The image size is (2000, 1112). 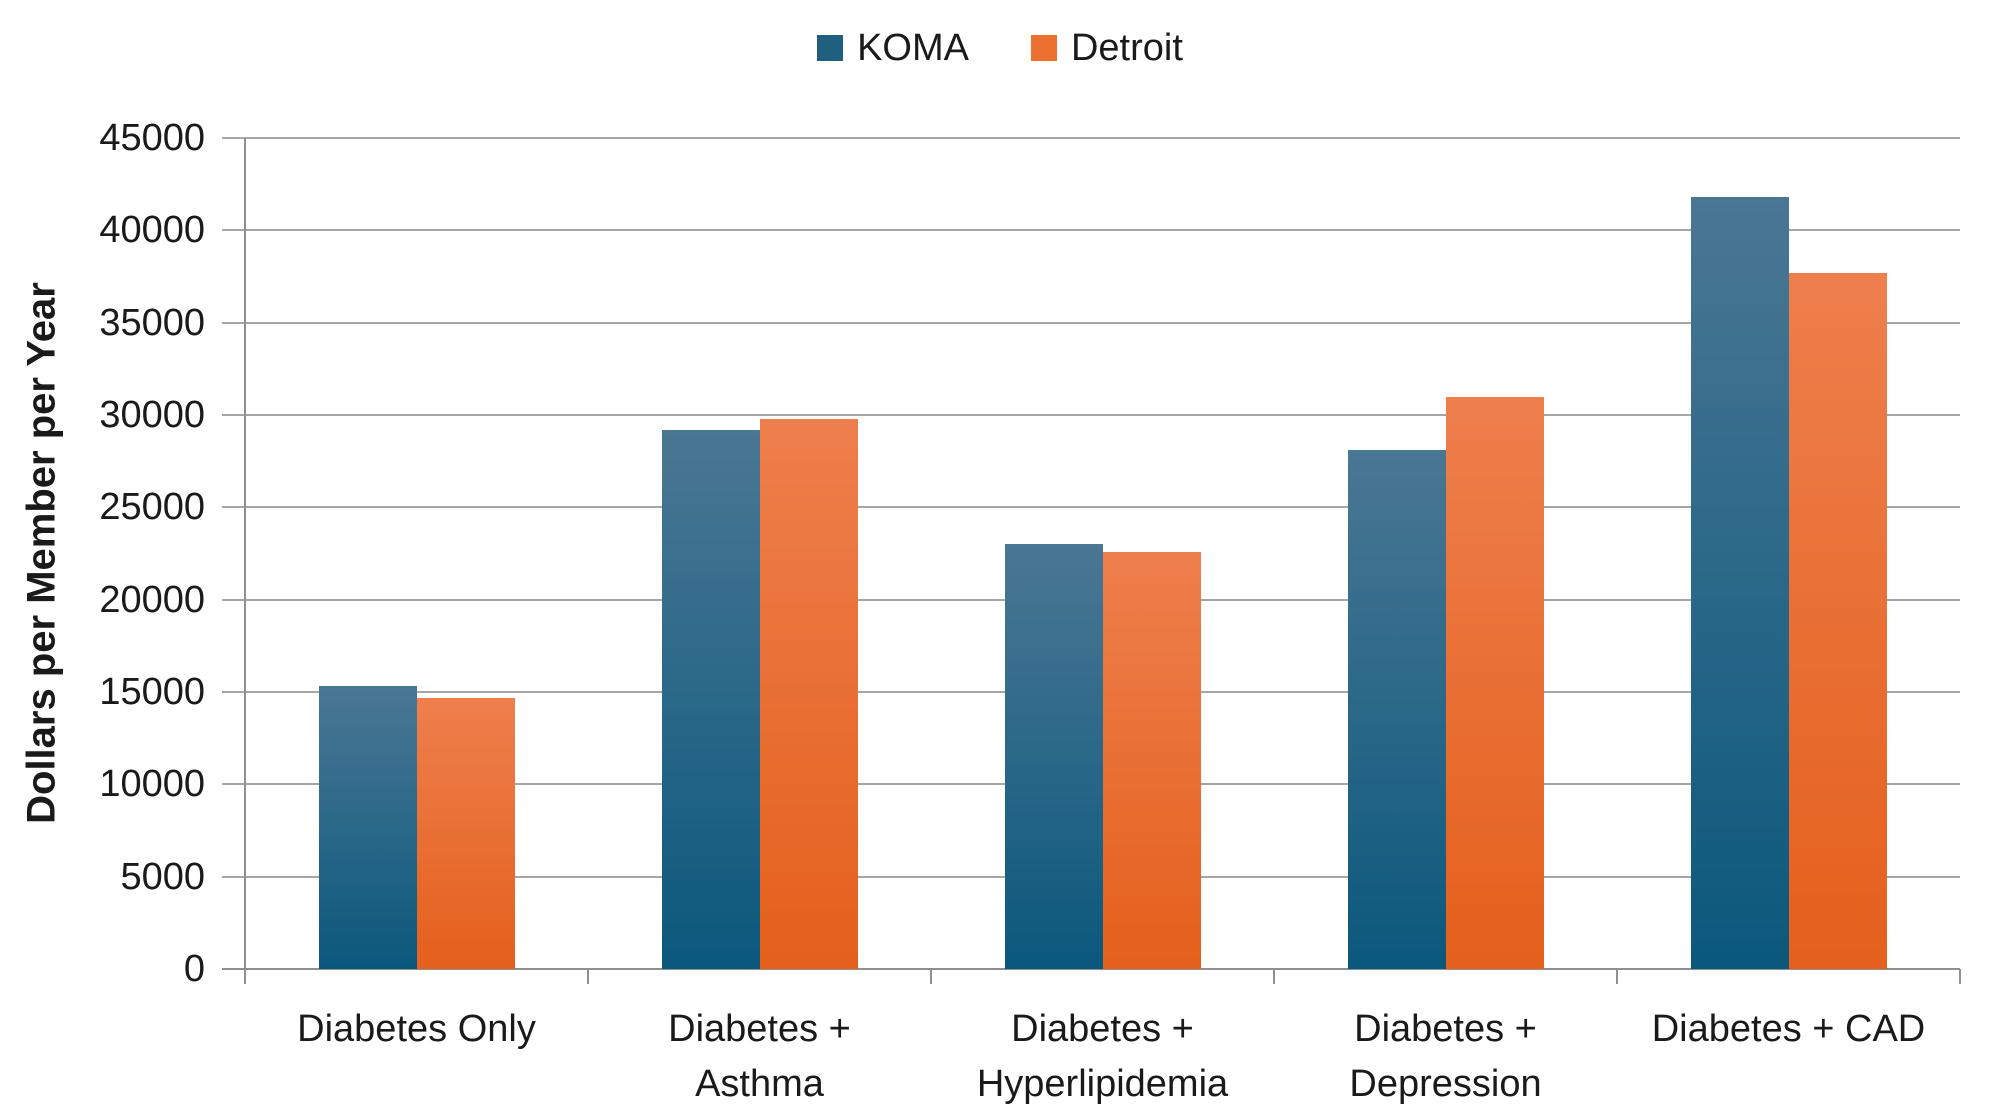 I want to click on bar-detroit-diabetes-only, so click(x=465, y=833).